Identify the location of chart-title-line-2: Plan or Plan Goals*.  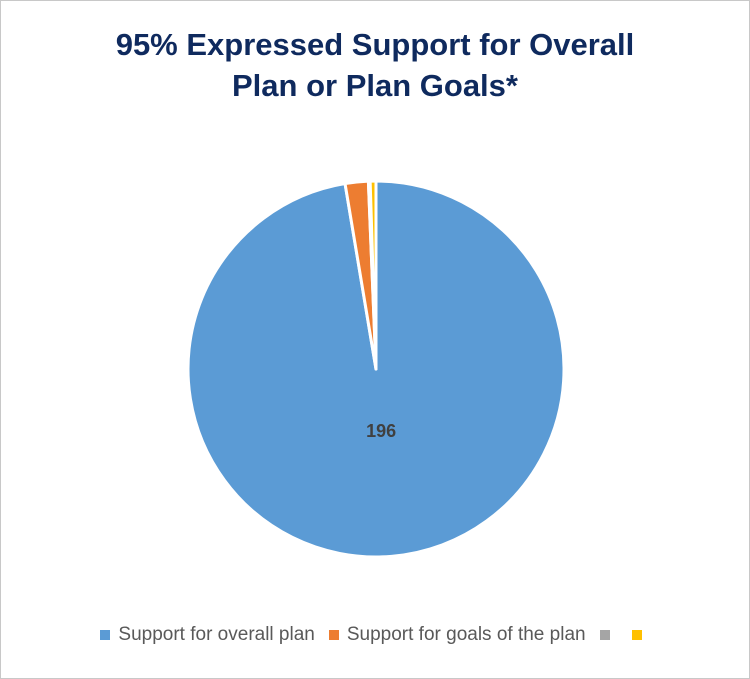
(375, 85).